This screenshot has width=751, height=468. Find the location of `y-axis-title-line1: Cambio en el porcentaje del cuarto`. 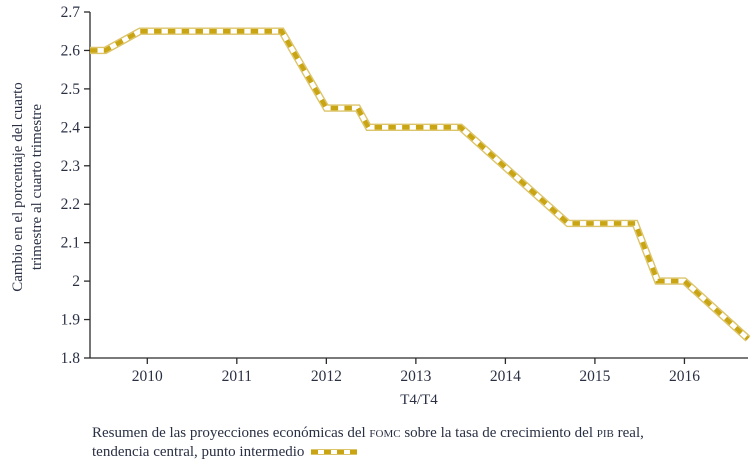

y-axis-title-line1: Cambio en el porcentaje del cuarto is located at coordinates (18, 187).